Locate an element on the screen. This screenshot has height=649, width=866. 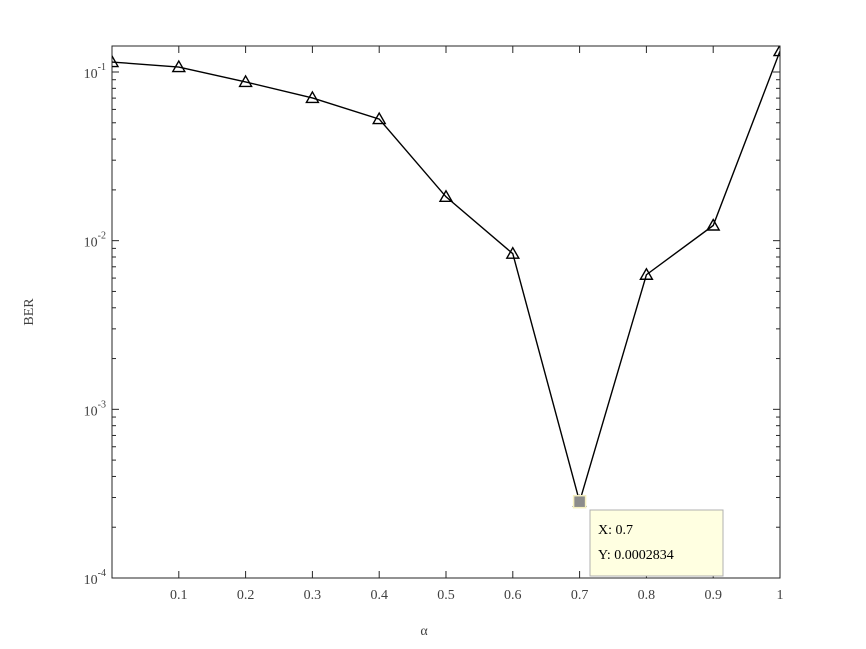
x-tick-label: 1 is located at coordinates (780, 595).